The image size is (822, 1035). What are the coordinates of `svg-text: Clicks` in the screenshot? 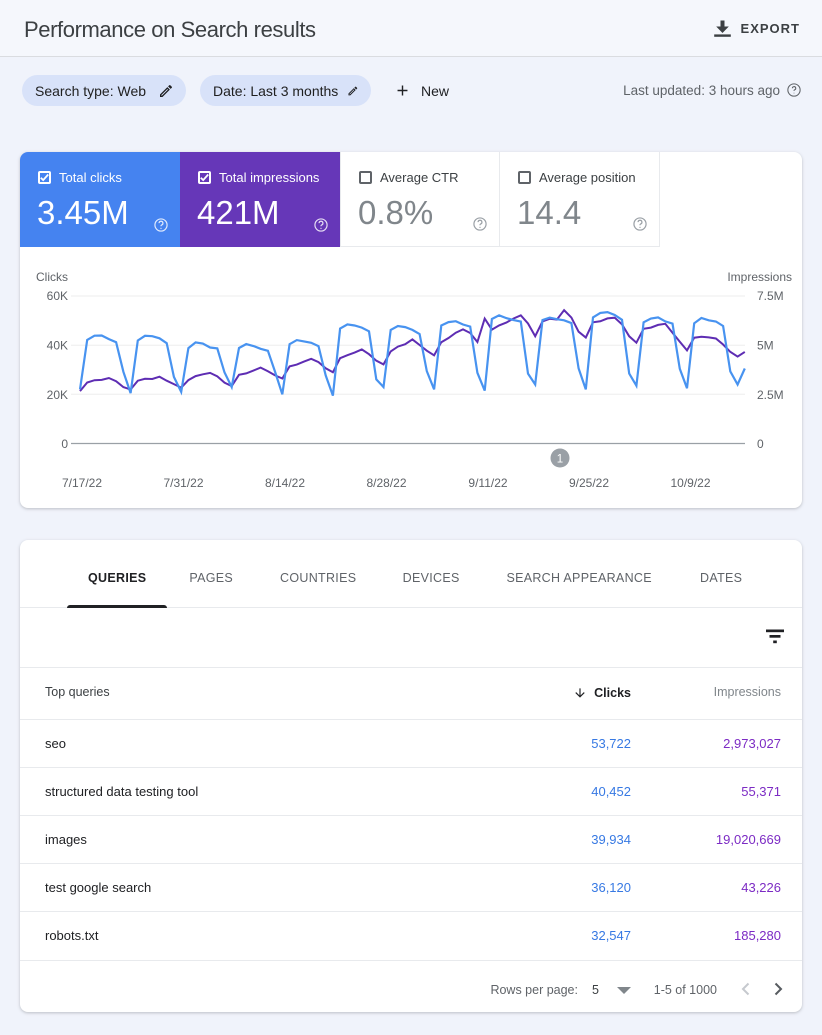 It's located at (52, 277).